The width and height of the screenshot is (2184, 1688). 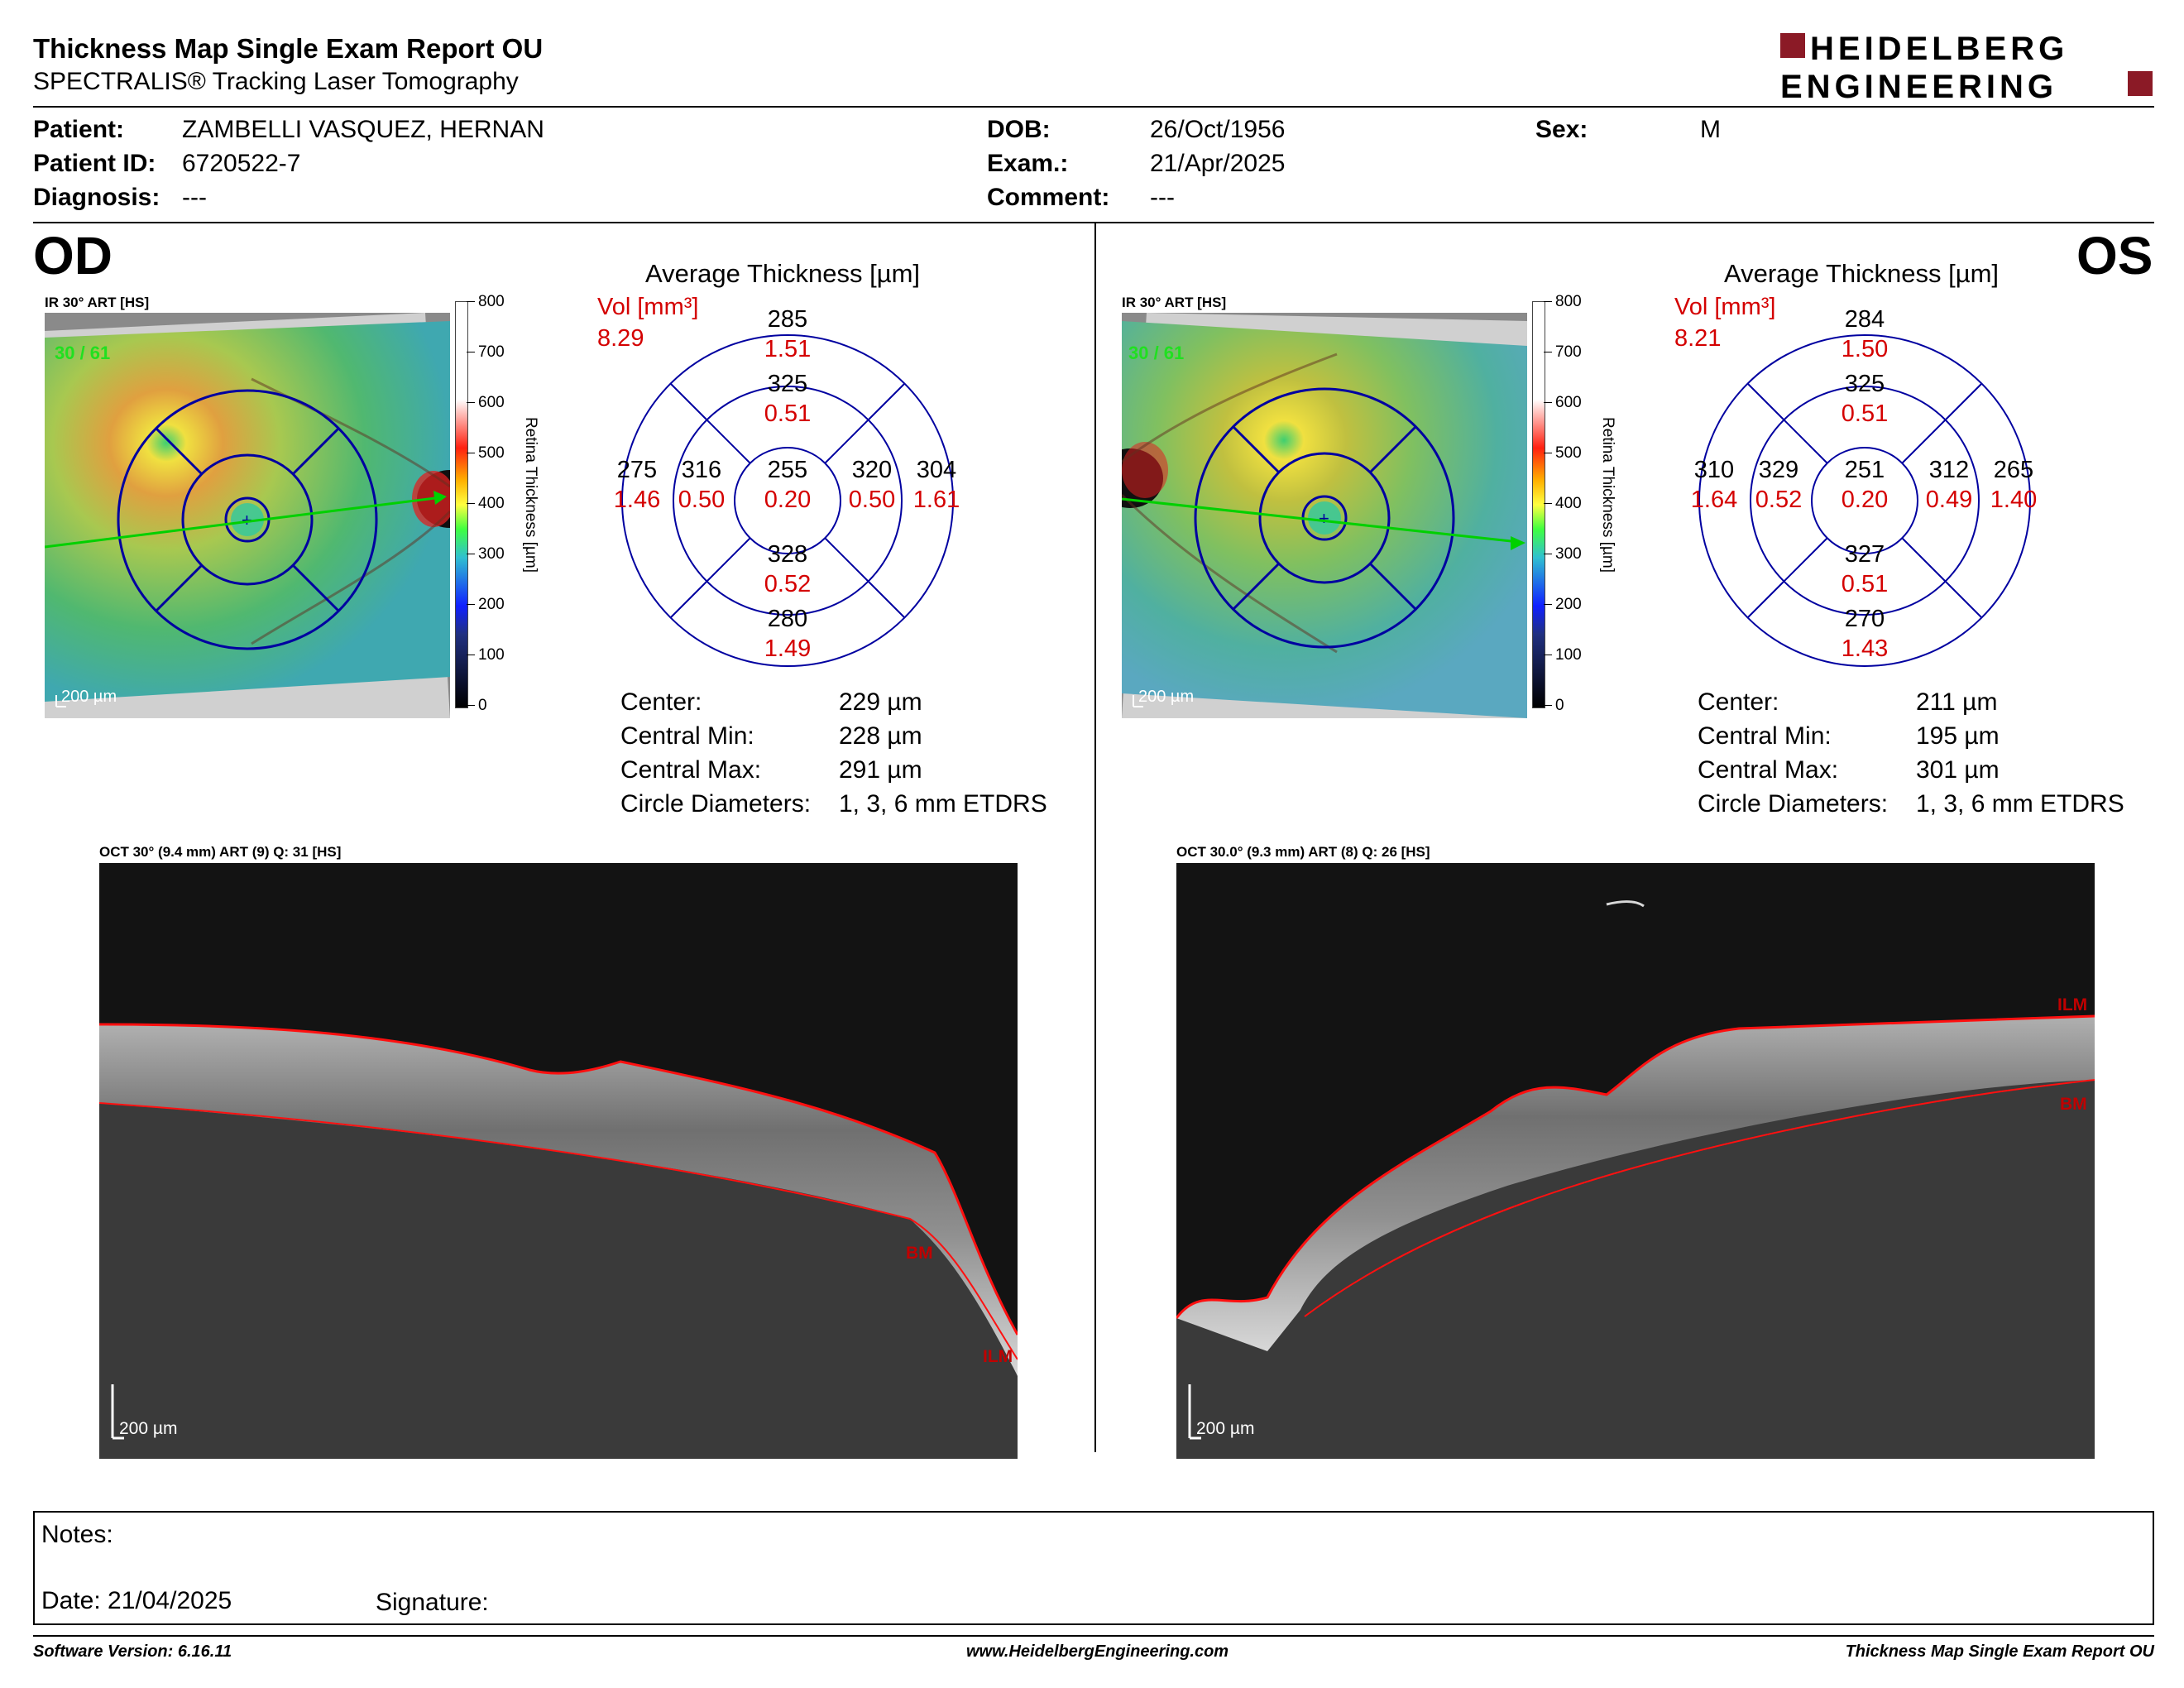 I want to click on notes-label: Notes:, so click(x=77, y=1534).